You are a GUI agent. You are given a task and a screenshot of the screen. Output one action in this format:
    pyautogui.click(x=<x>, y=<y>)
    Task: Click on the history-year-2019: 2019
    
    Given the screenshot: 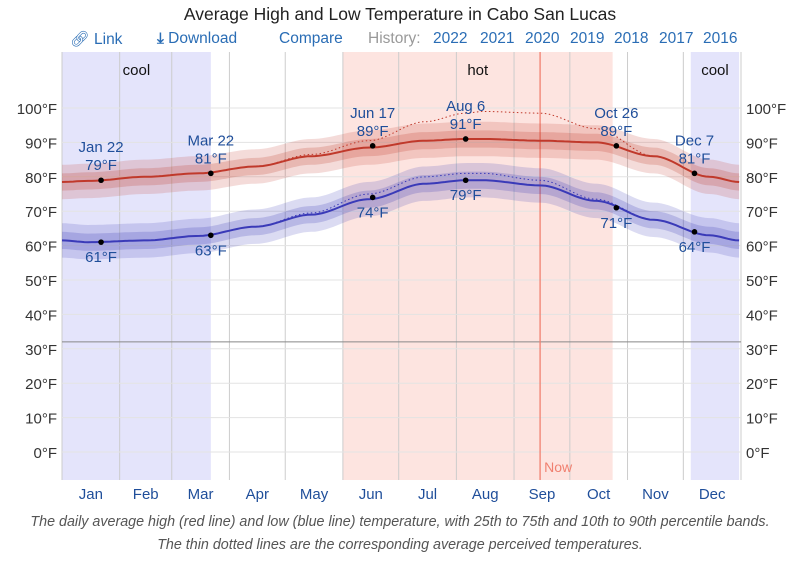 What is the action you would take?
    pyautogui.click(x=587, y=38)
    